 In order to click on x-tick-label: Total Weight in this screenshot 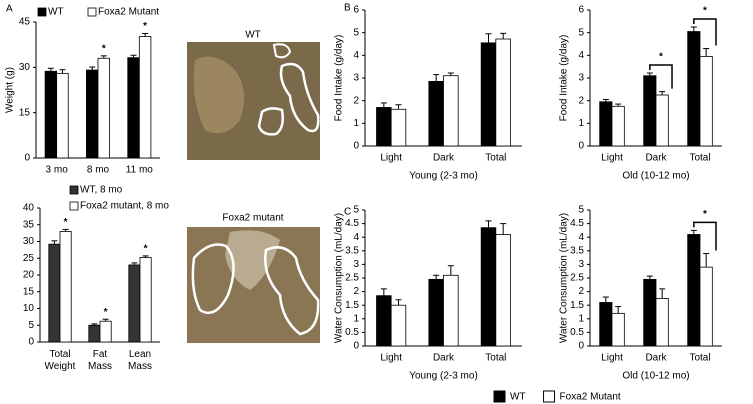, I will do `click(60, 360)`.